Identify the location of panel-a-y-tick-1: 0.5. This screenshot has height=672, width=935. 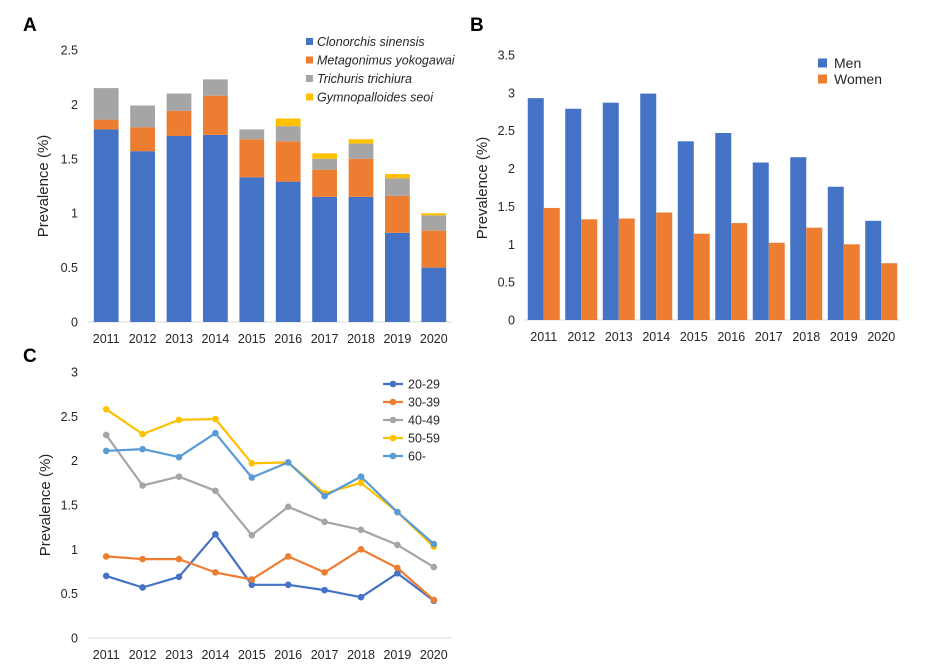
(69, 268).